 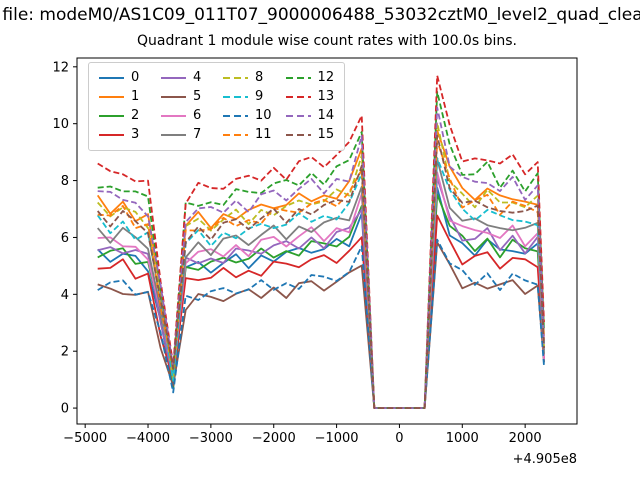 I want to click on legend-item-9: 9, so click(x=247, y=97).